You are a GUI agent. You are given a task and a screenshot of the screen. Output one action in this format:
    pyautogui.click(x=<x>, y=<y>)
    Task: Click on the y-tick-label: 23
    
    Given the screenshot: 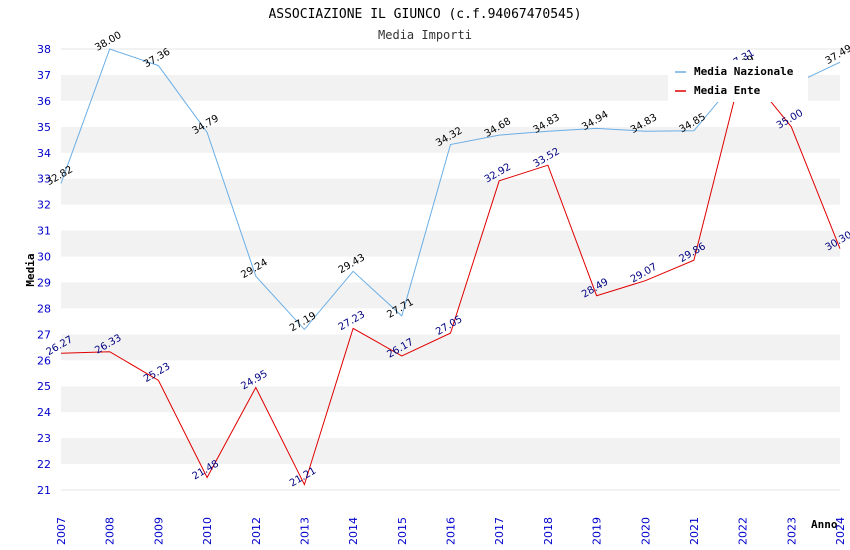 What is the action you would take?
    pyautogui.click(x=44, y=438)
    